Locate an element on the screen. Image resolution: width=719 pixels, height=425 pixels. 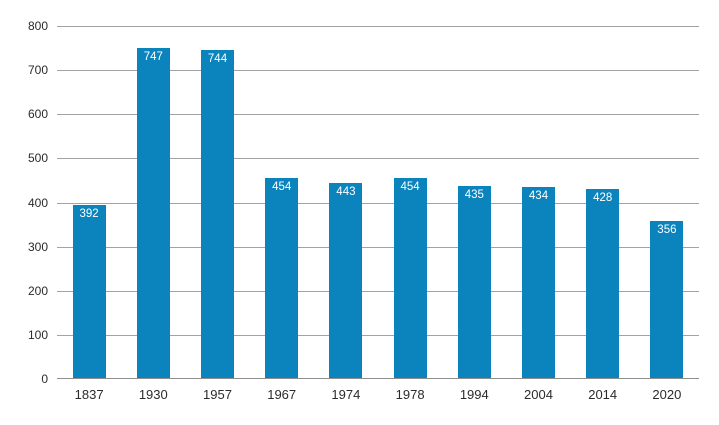
bar-1837: 392 is located at coordinates (89, 291).